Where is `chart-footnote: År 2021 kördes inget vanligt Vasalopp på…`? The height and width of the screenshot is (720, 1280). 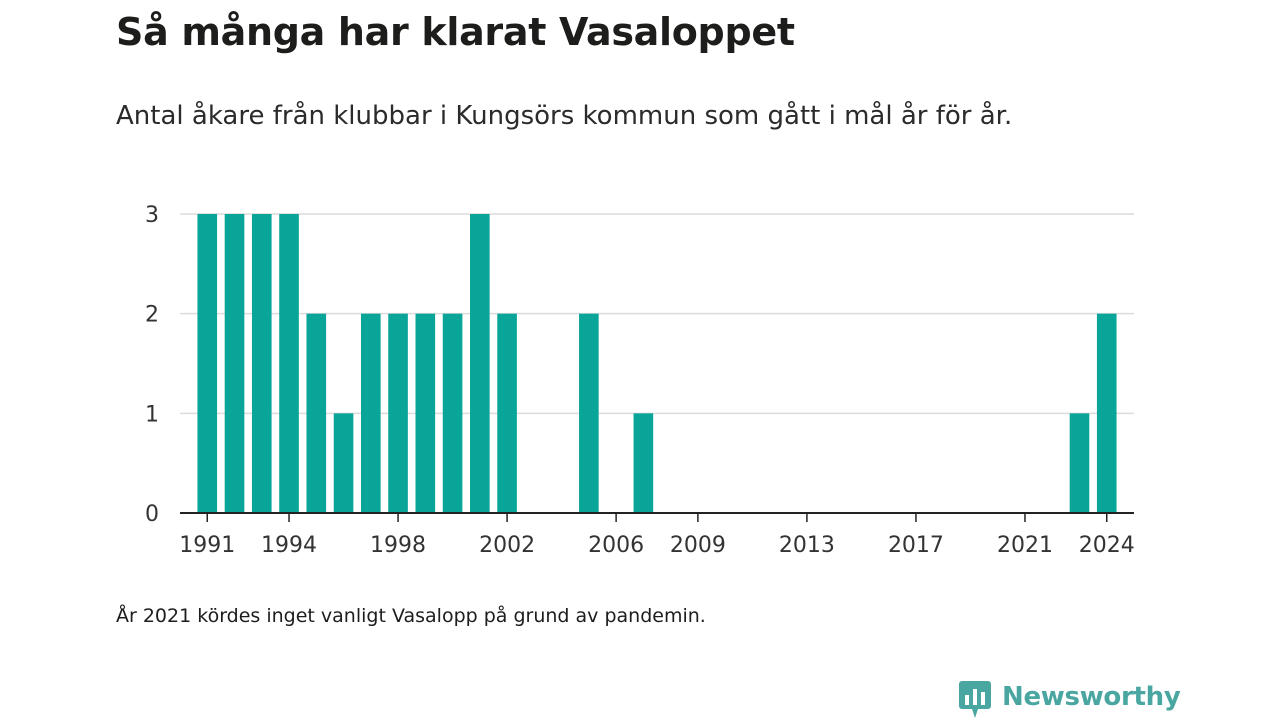
chart-footnote: År 2021 kördes inget vanligt Vasalopp på… is located at coordinates (411, 616).